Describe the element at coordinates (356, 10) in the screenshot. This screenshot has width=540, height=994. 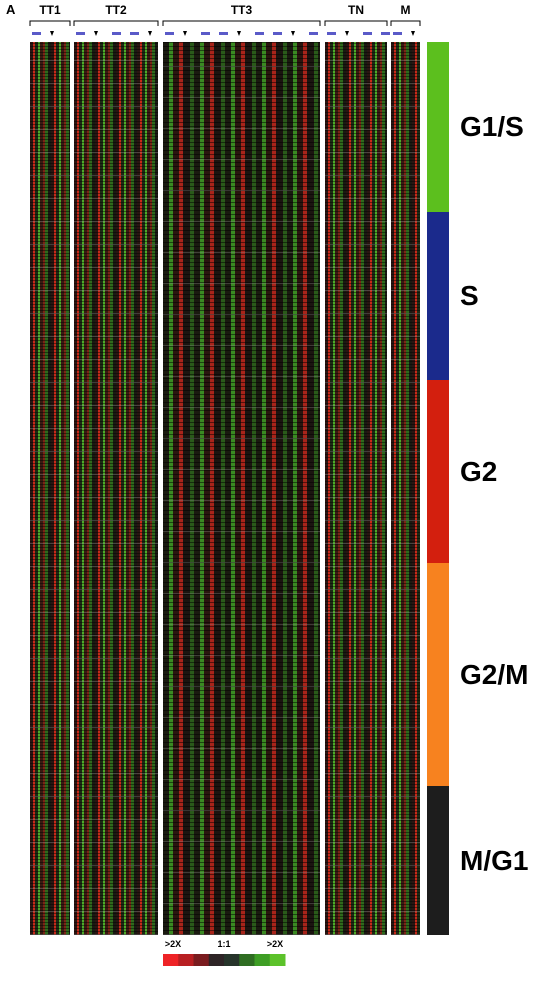
I see `group-label: TN` at that location.